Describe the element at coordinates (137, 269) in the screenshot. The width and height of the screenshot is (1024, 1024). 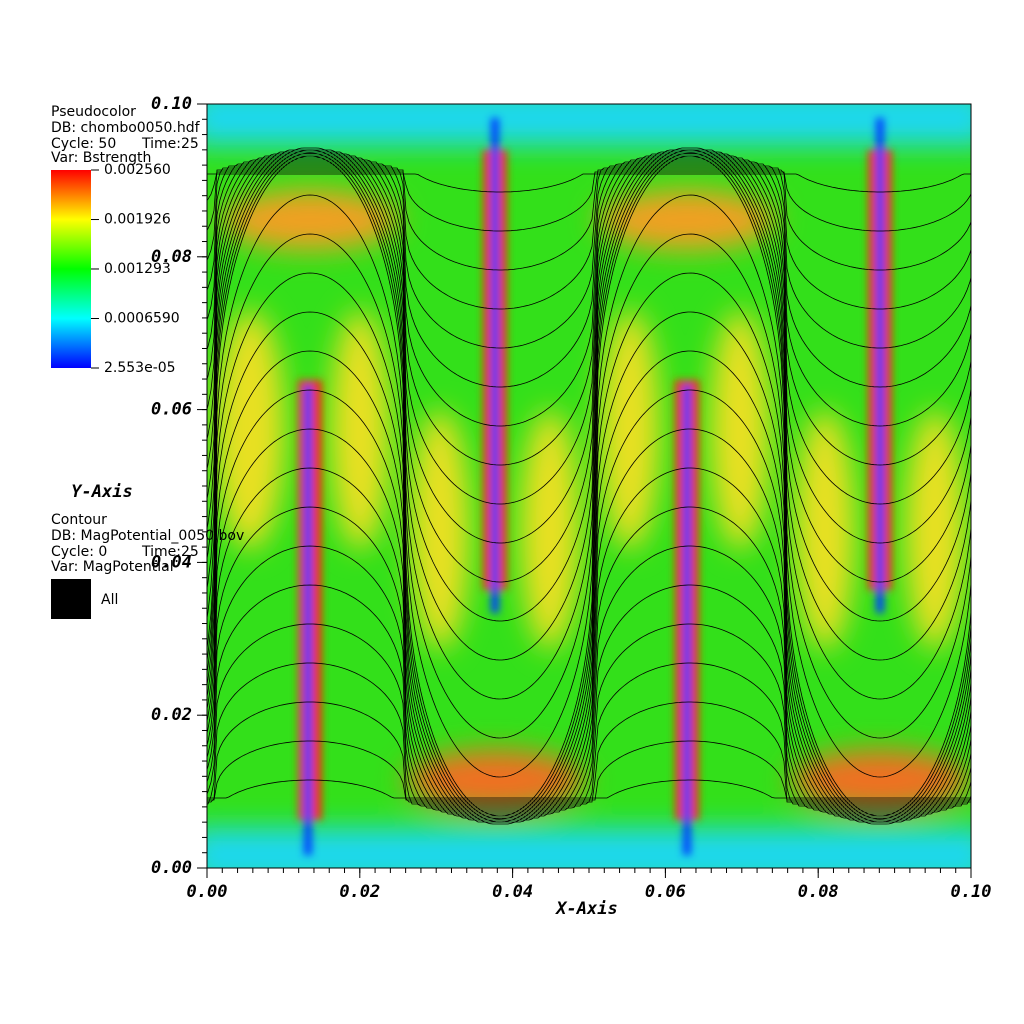
I see `colorbar-tick-label: 0.001293` at that location.